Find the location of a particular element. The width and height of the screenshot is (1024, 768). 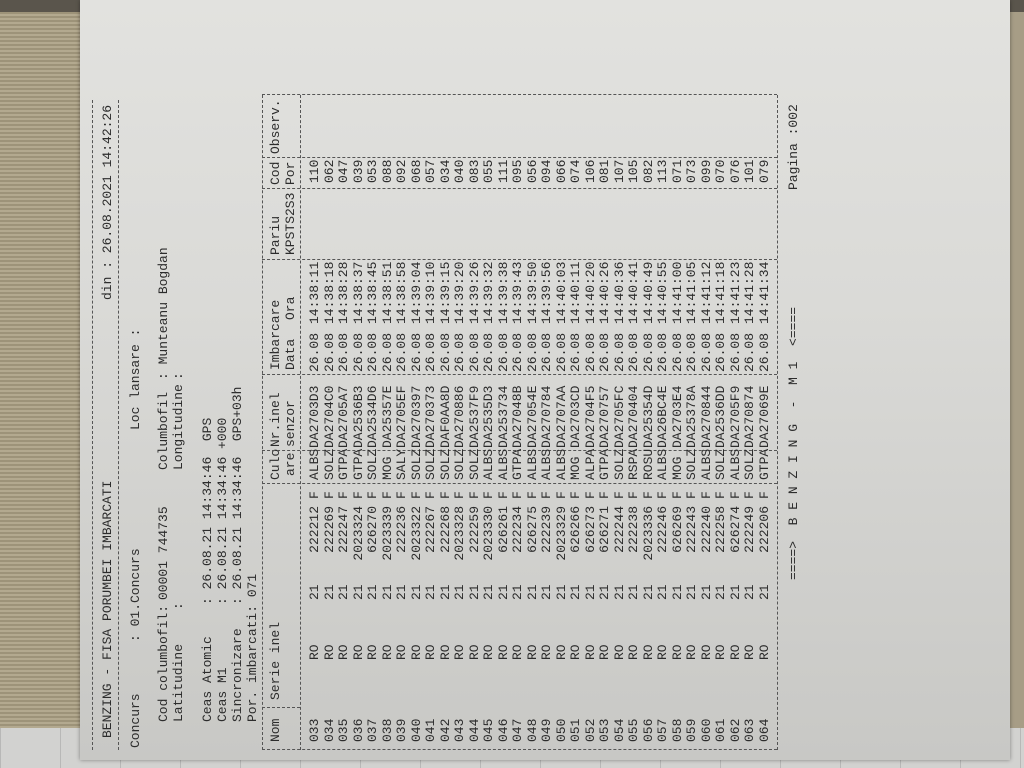

cell-nom: 053 is located at coordinates (604, 730).